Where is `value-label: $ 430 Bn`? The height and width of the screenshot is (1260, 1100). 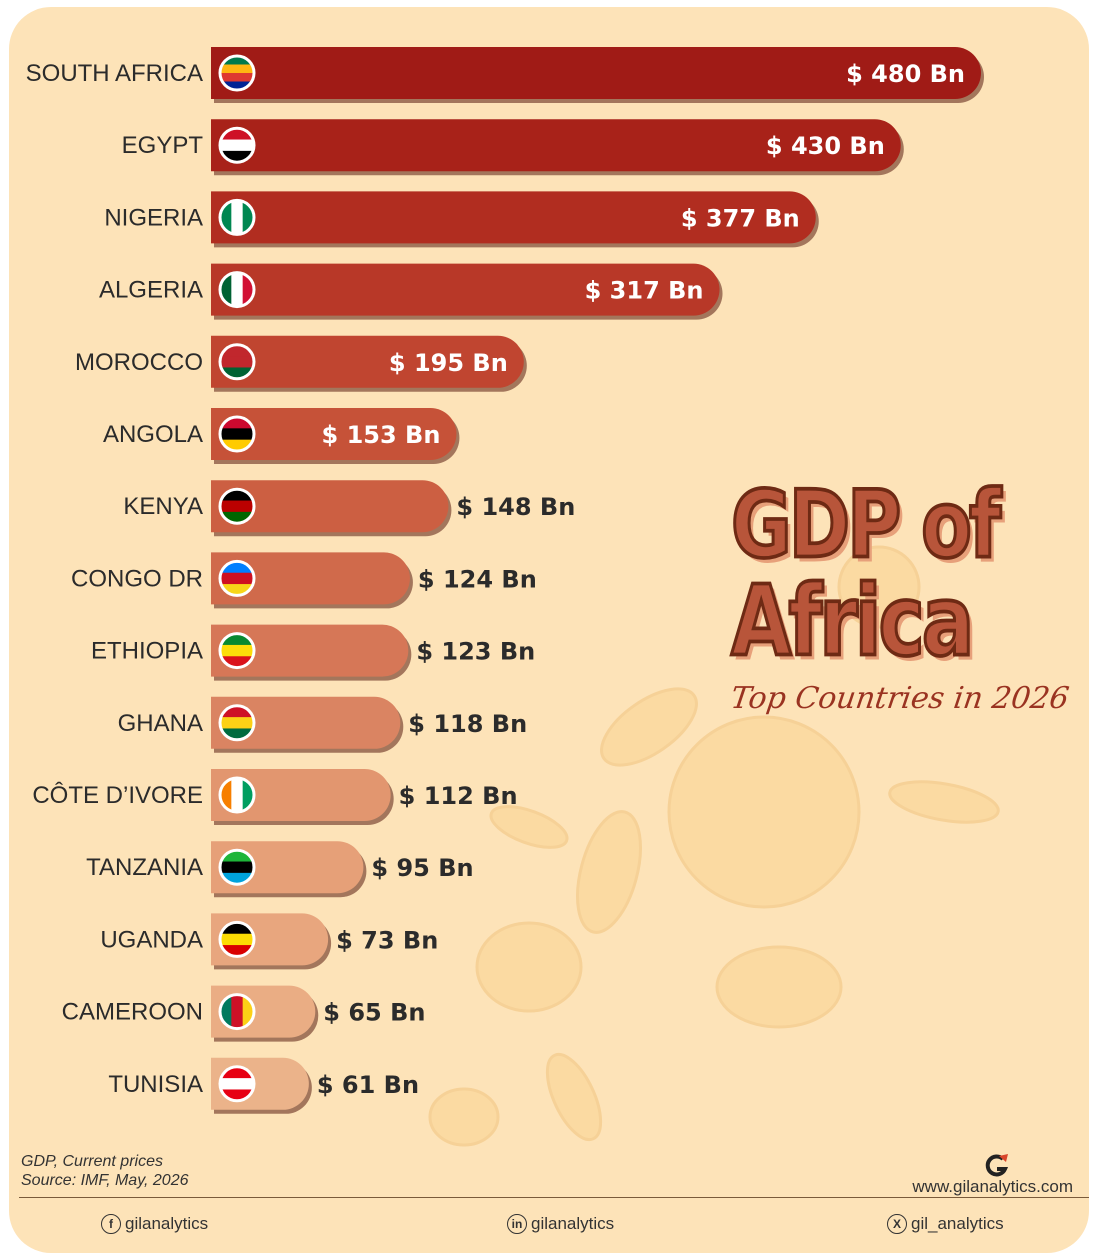 value-label: $ 430 Bn is located at coordinates (825, 146).